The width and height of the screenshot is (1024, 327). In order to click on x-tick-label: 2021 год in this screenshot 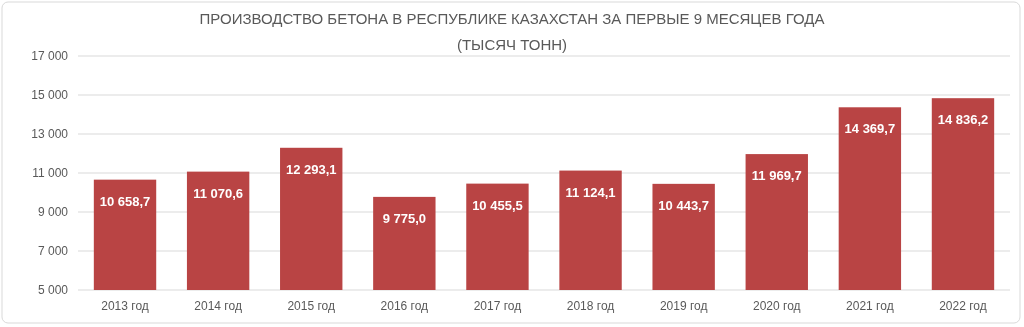, I will do `click(870, 306)`.